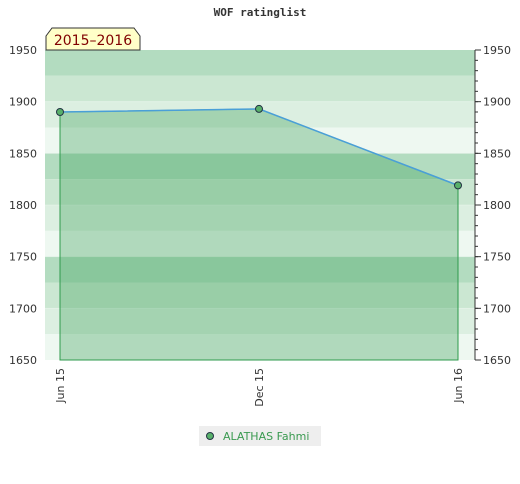 This screenshot has height=484, width=520. I want to click on period-box, so click(93, 39).